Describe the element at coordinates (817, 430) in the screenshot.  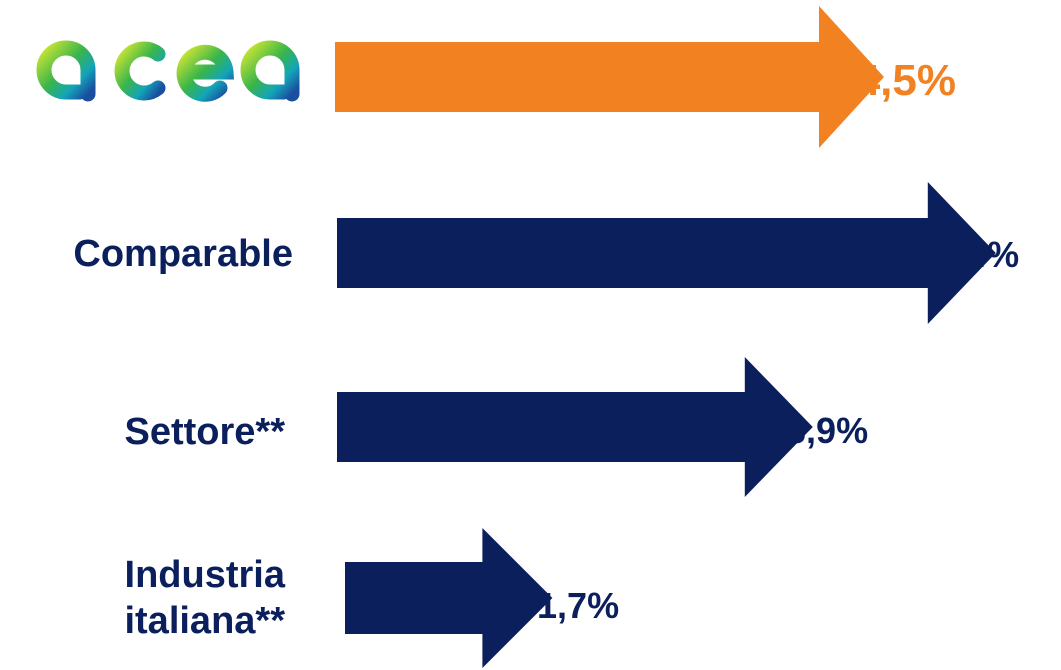
I see `value-label-settore: +3,9%` at that location.